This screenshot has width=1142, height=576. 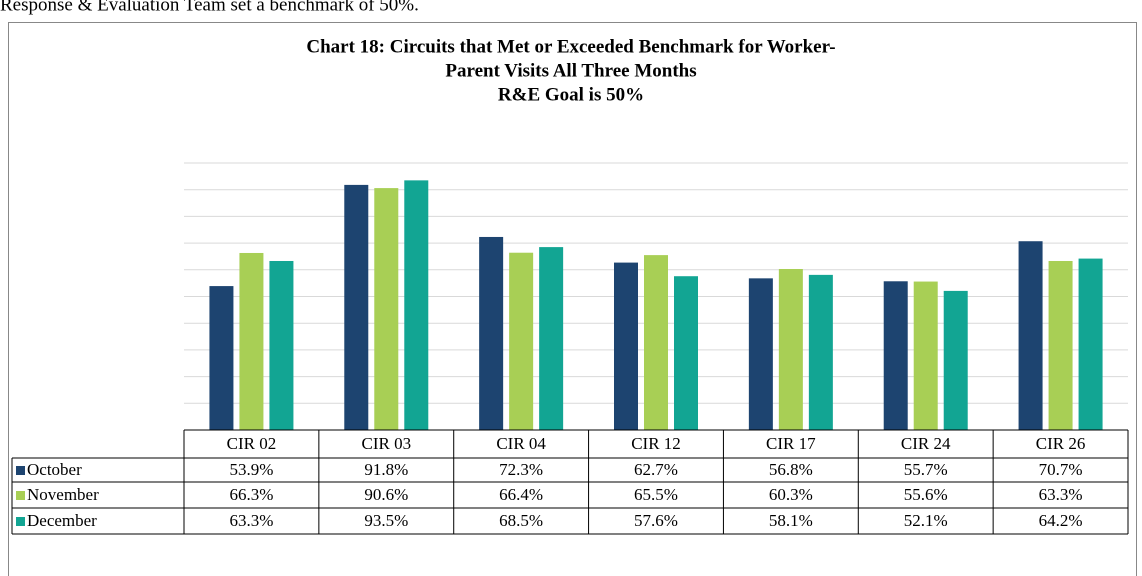 I want to click on table-value: 64.2%, so click(x=1061, y=520).